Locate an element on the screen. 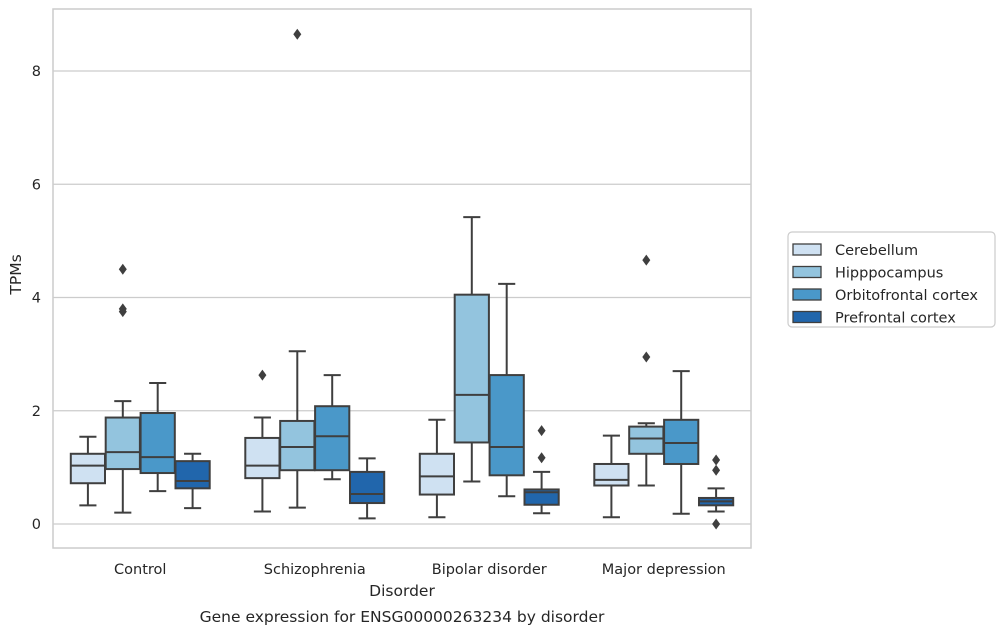 Image resolution: width=1003 pixels, height=634 pixels. y-axis-label: TPMs is located at coordinates (16, 274).